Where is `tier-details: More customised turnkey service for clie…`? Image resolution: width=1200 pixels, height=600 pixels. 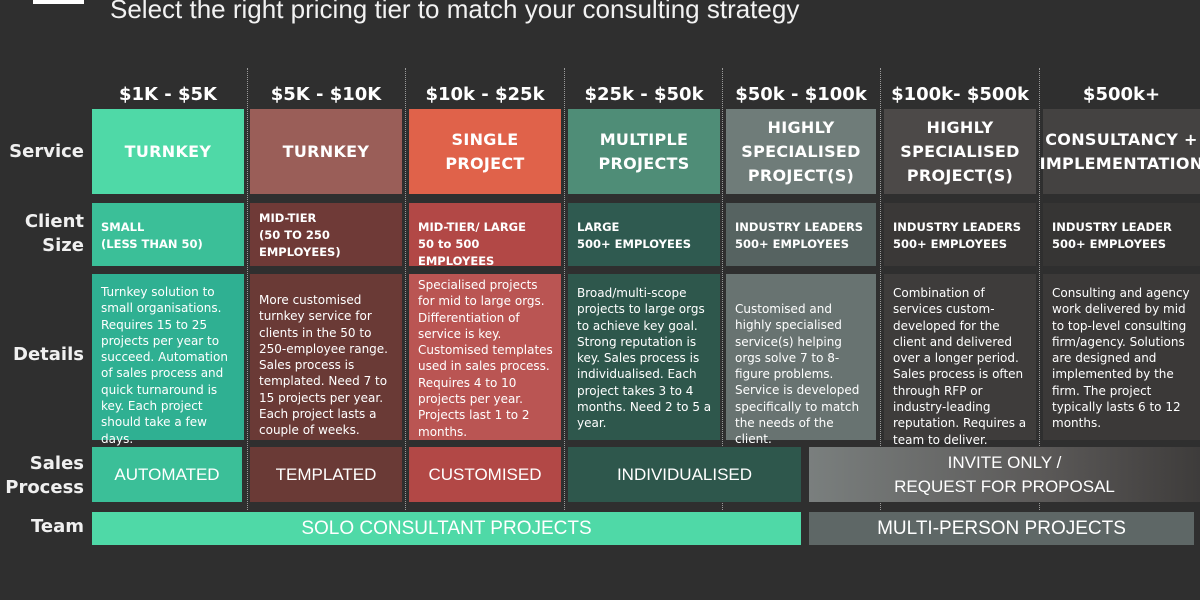
tier-details: More customised turnkey service for clie… is located at coordinates (326, 357).